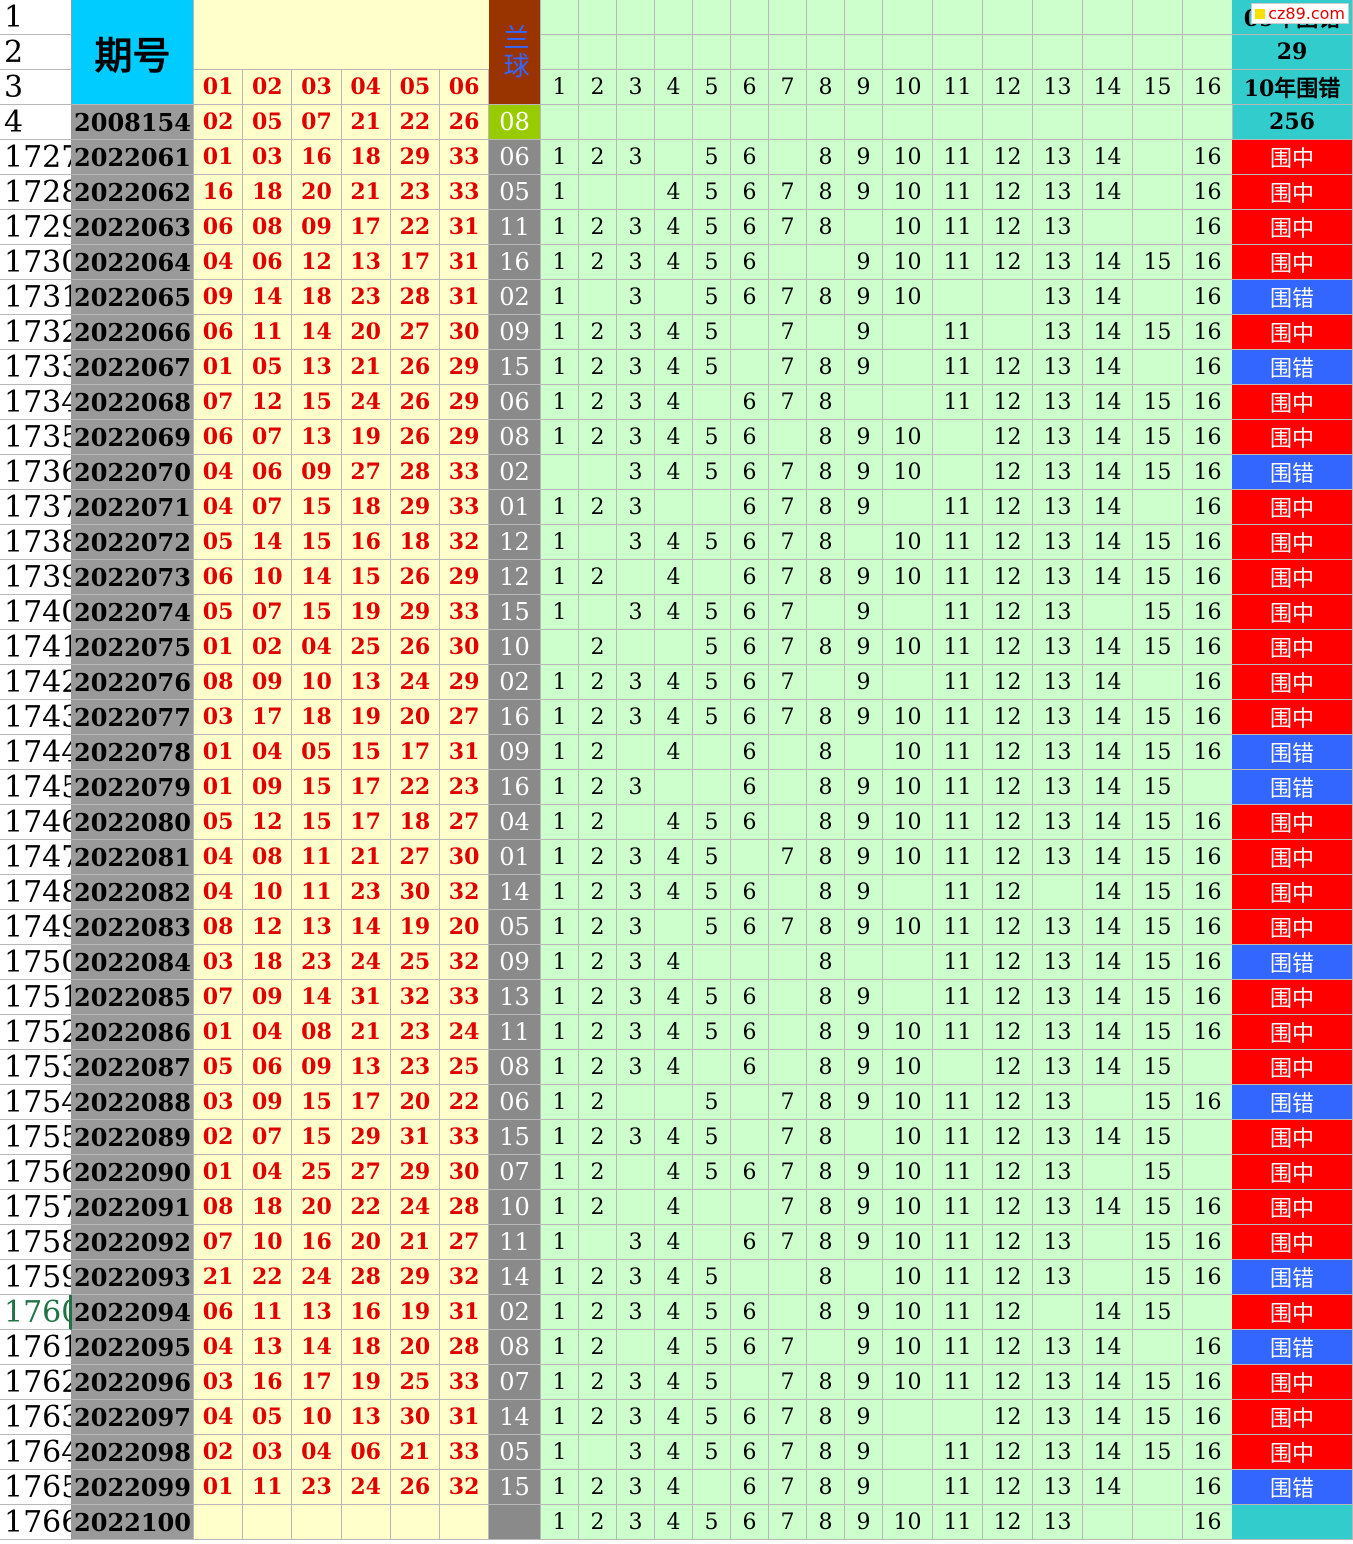 The image size is (1353, 1544). Describe the element at coordinates (415, 892) in the screenshot. I see `red-number-cell: 30` at that location.